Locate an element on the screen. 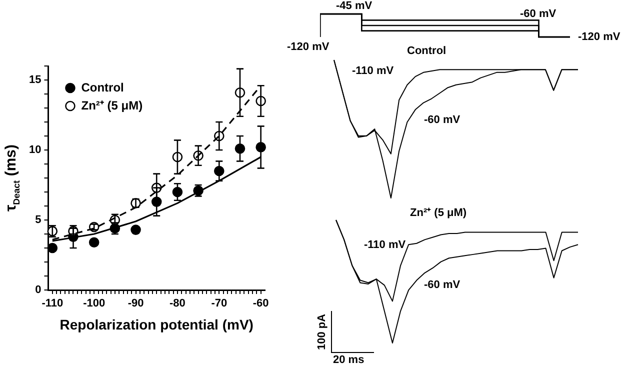 The height and width of the screenshot is (366, 623). x-axis-title: Repolarization potential (mV) is located at coordinates (157, 324).